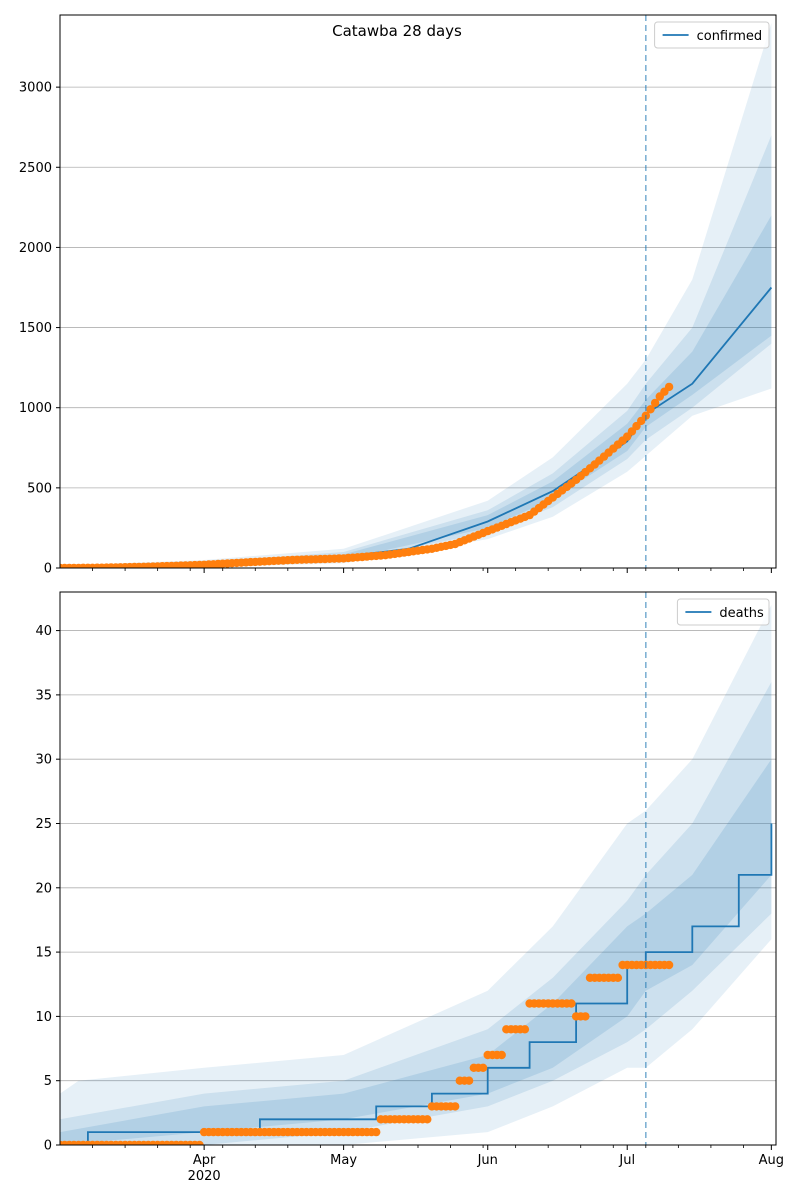 The width and height of the screenshot is (800, 1200). What do you see at coordinates (43, 888) in the screenshot?
I see `y-tick-label: 20` at bounding box center [43, 888].